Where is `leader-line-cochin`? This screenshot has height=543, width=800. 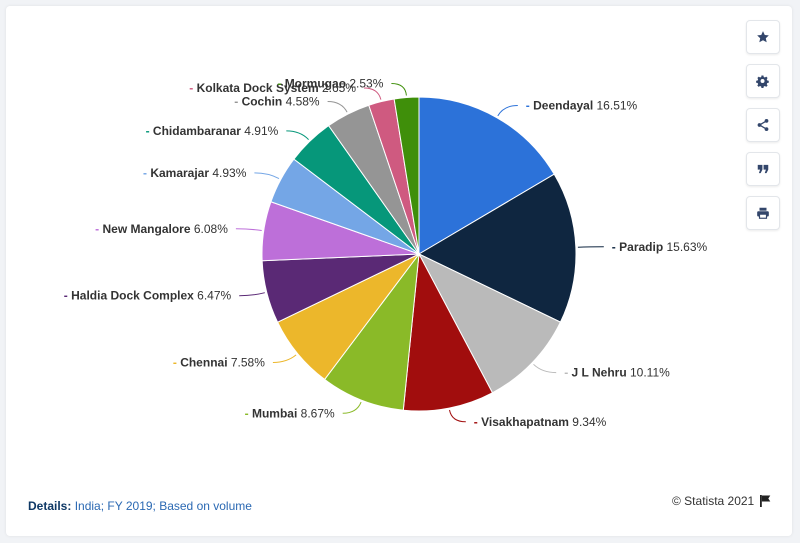 leader-line-cochin is located at coordinates (337, 107).